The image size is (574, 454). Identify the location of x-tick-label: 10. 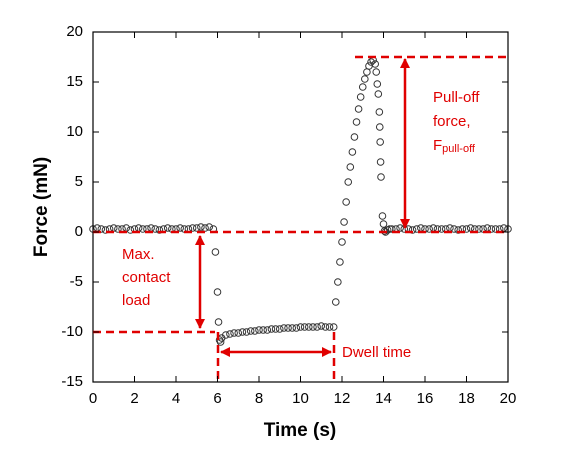
(300, 398).